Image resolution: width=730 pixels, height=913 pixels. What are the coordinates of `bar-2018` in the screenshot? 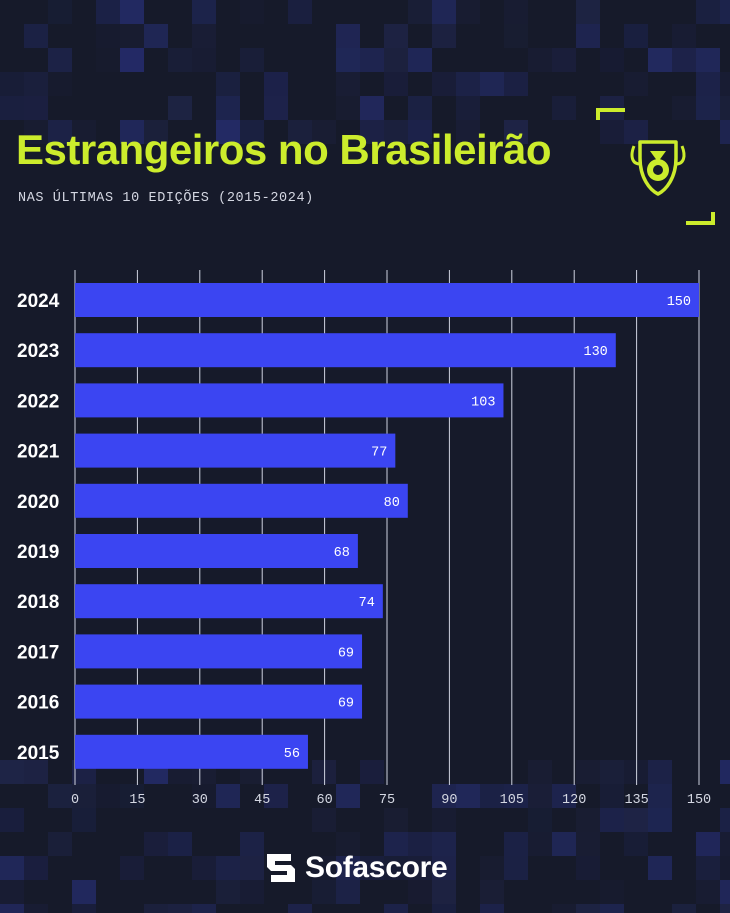 It's located at (229, 601).